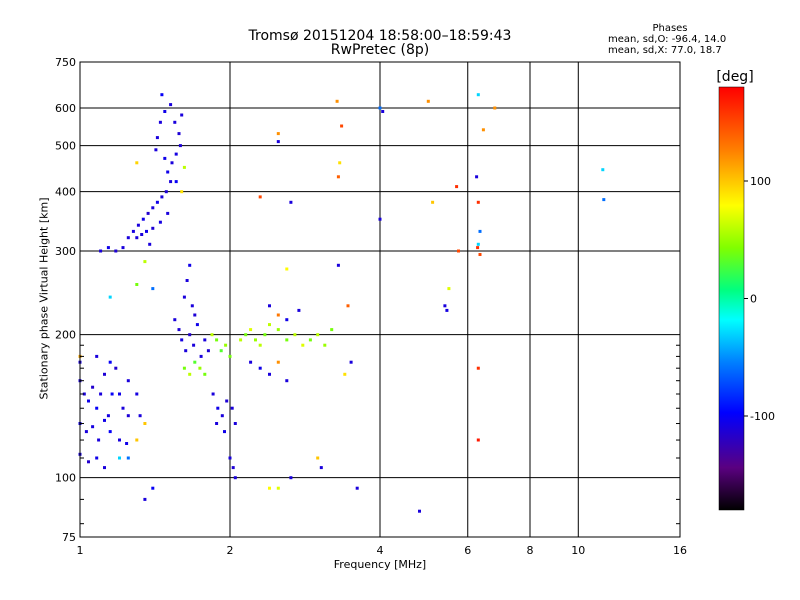 The height and width of the screenshot is (600, 800). Describe the element at coordinates (380, 50) in the screenshot. I see `chart-subtitle: RwPretec (8p)` at that location.